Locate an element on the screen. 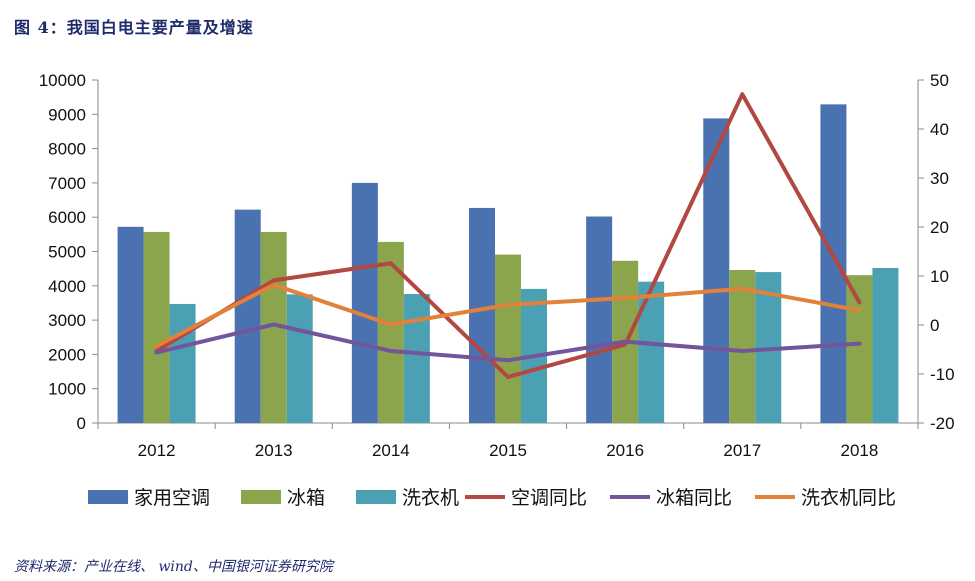 This screenshot has width=975, height=581. y-tick-label: 4000 is located at coordinates (67, 286).